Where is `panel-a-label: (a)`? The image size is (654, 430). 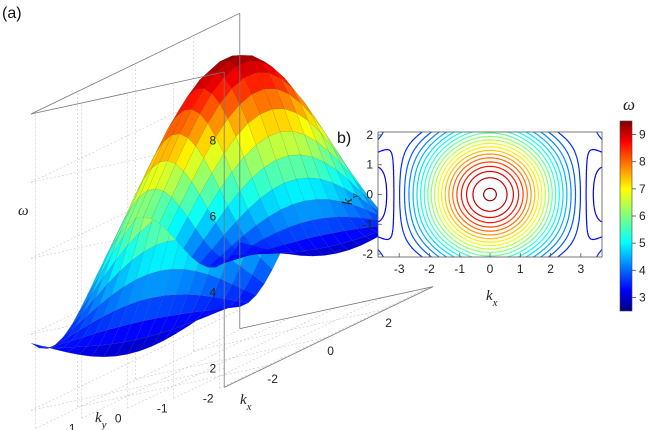 panel-a-label: (a) is located at coordinates (12, 13).